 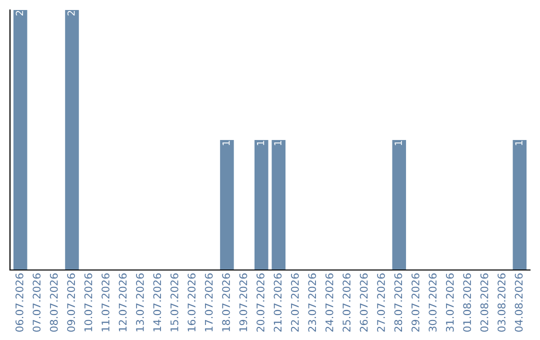 What do you see at coordinates (208, 302) in the screenshot?
I see `x-tick-label: 17.07.2026` at bounding box center [208, 302].